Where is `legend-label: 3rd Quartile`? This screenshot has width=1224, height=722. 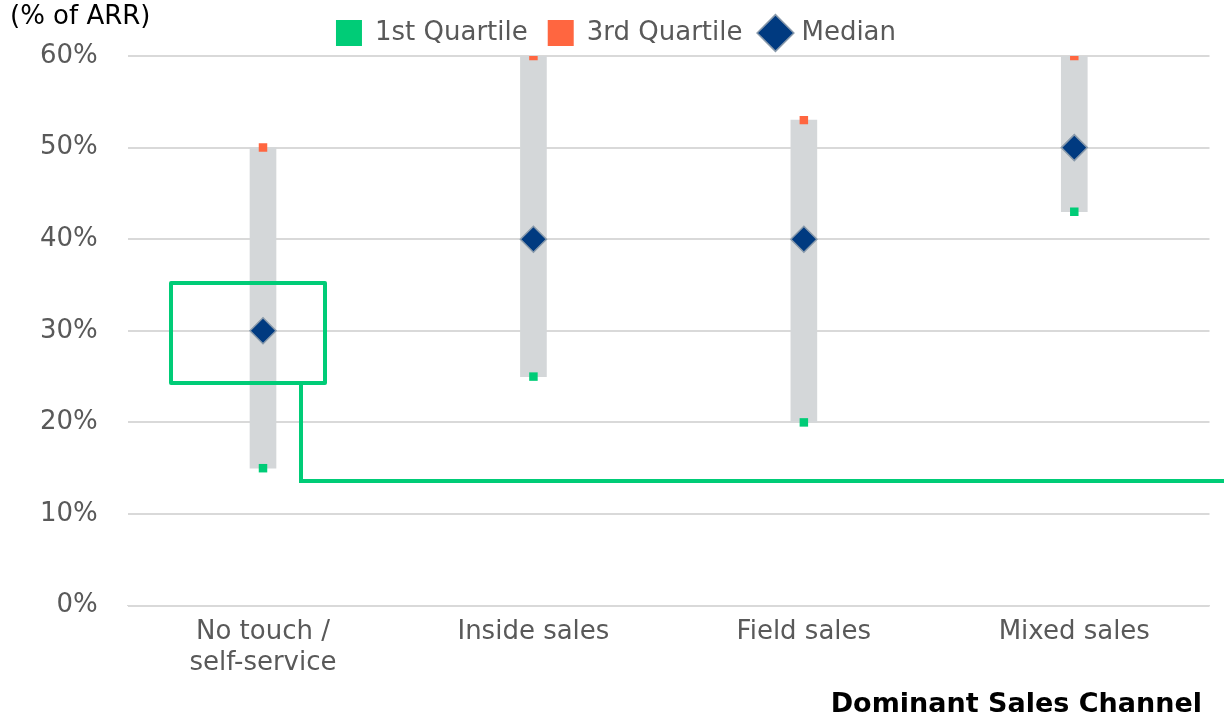 legend-label: 3rd Quartile is located at coordinates (664, 30).